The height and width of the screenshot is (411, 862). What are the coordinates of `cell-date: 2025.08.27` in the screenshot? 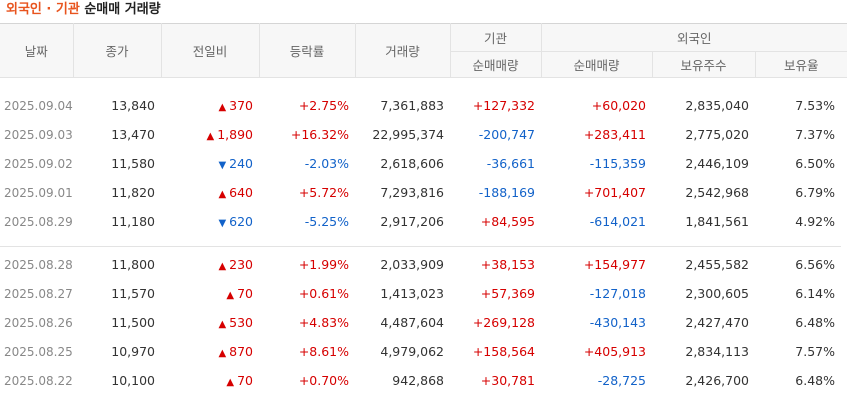 It's located at (38, 293).